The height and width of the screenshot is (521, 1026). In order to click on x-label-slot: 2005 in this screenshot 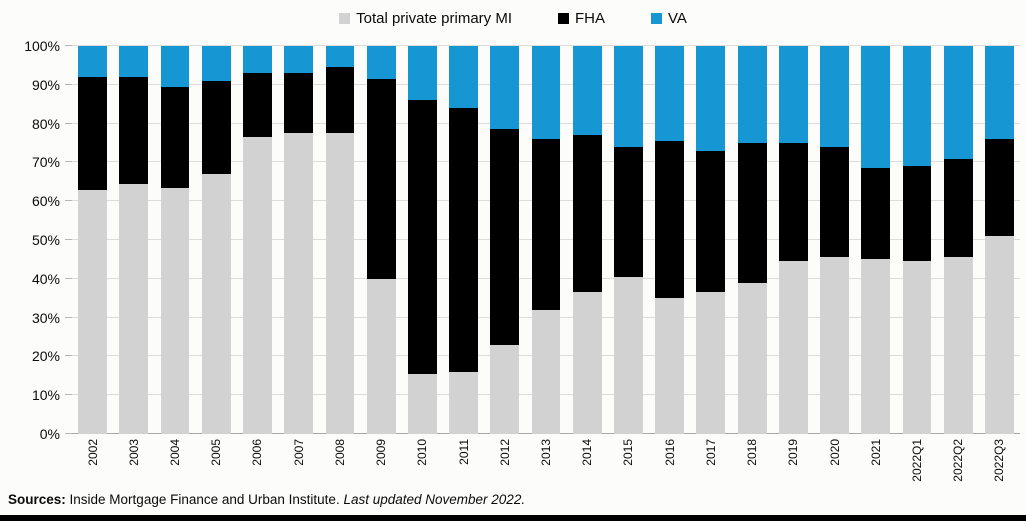, I will do `click(216, 465)`.